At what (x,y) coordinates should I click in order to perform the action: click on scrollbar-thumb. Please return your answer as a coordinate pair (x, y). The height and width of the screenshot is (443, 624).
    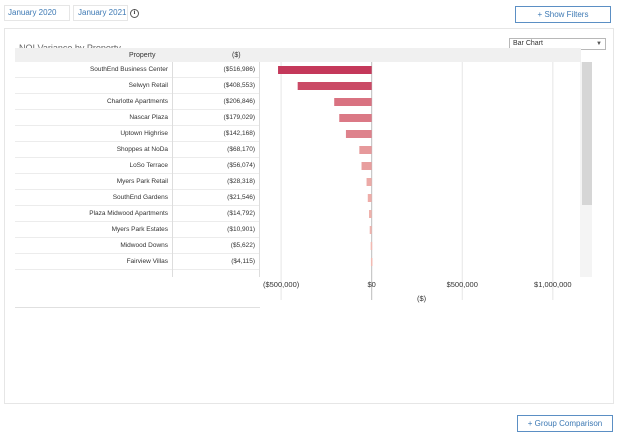
    Looking at the image, I should click on (587, 133).